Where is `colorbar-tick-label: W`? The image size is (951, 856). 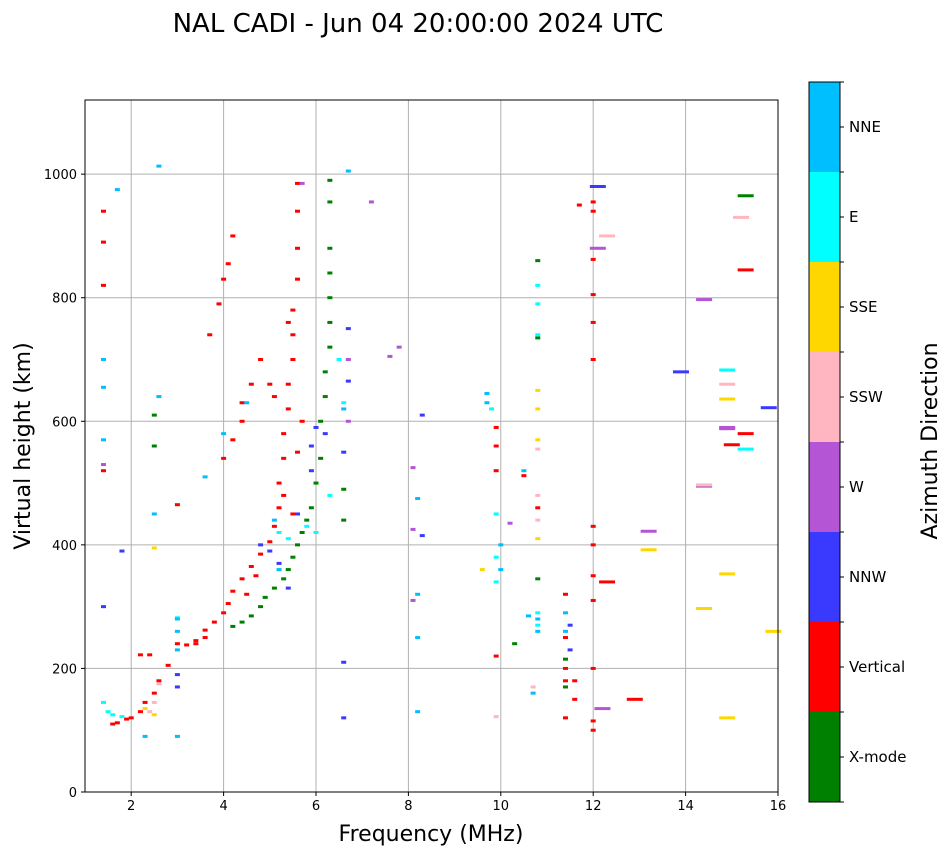
colorbar-tick-label: W is located at coordinates (856, 487).